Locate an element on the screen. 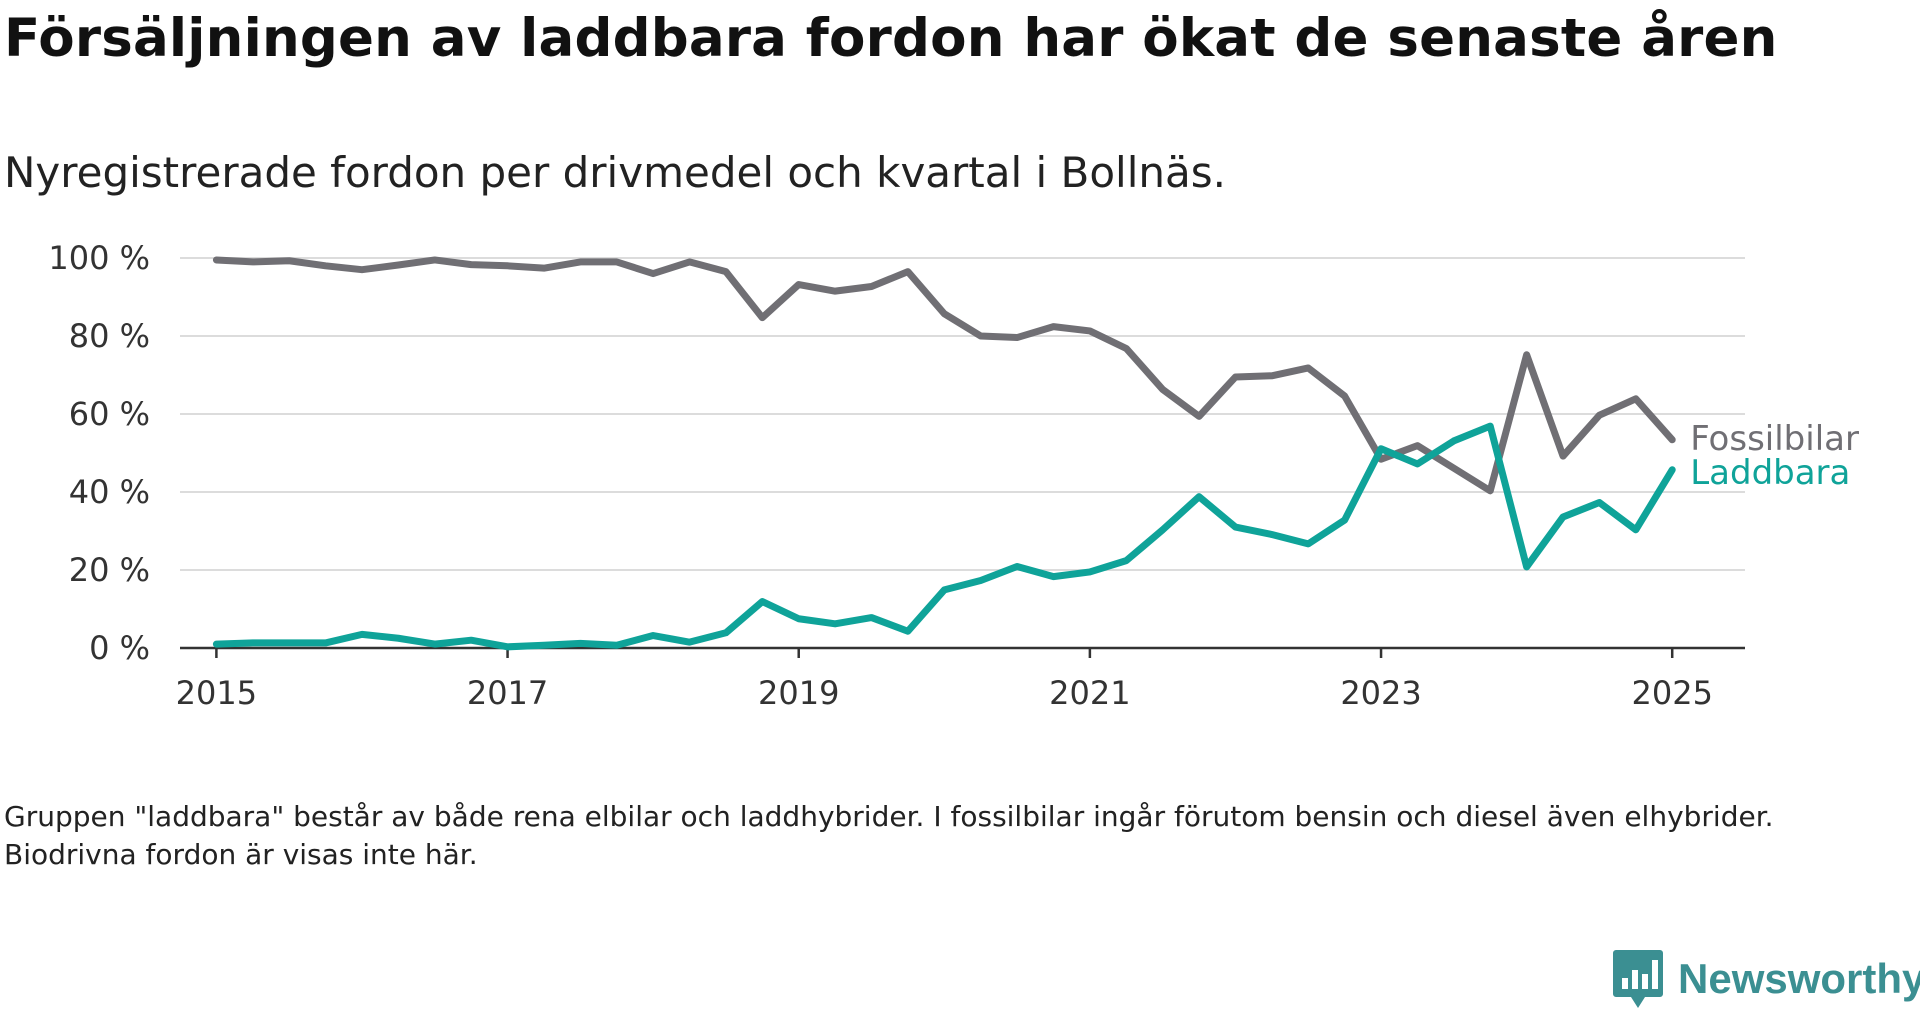 This screenshot has width=1920, height=1010. y-tick-label: 20 % is located at coordinates (109, 570).